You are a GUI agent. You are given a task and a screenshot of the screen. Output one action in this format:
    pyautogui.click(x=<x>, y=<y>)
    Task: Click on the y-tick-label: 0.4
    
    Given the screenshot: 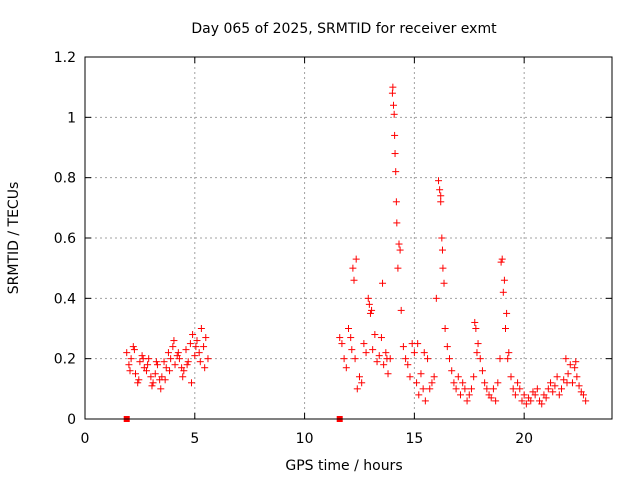 What is the action you would take?
    pyautogui.click(x=65, y=299)
    